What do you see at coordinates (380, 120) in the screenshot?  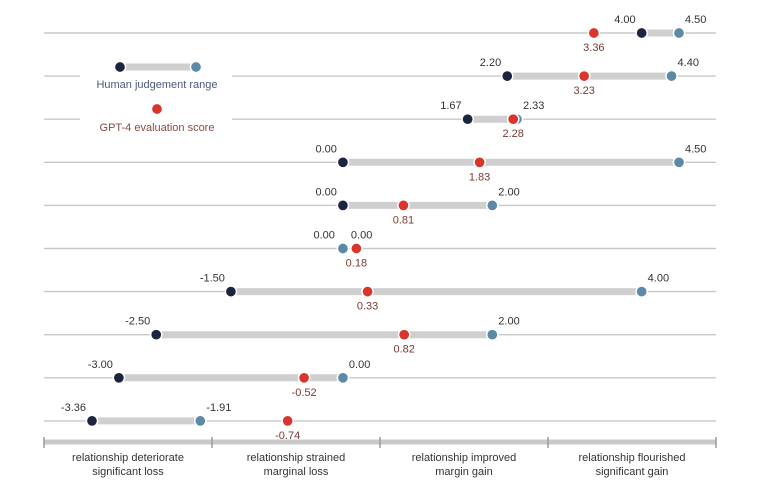 I see `row-2: 1.67 2.33 2.28` at bounding box center [380, 120].